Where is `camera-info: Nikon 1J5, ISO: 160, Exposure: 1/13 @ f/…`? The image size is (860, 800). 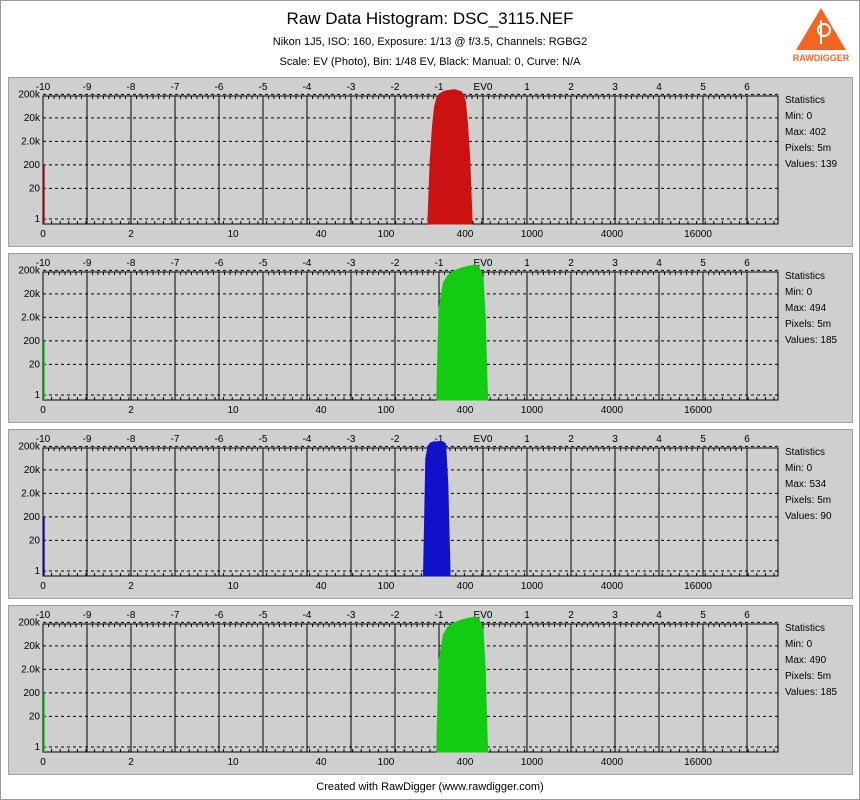
camera-info: Nikon 1J5, ISO: 160, Exposure: 1/13 @ f/… is located at coordinates (430, 42).